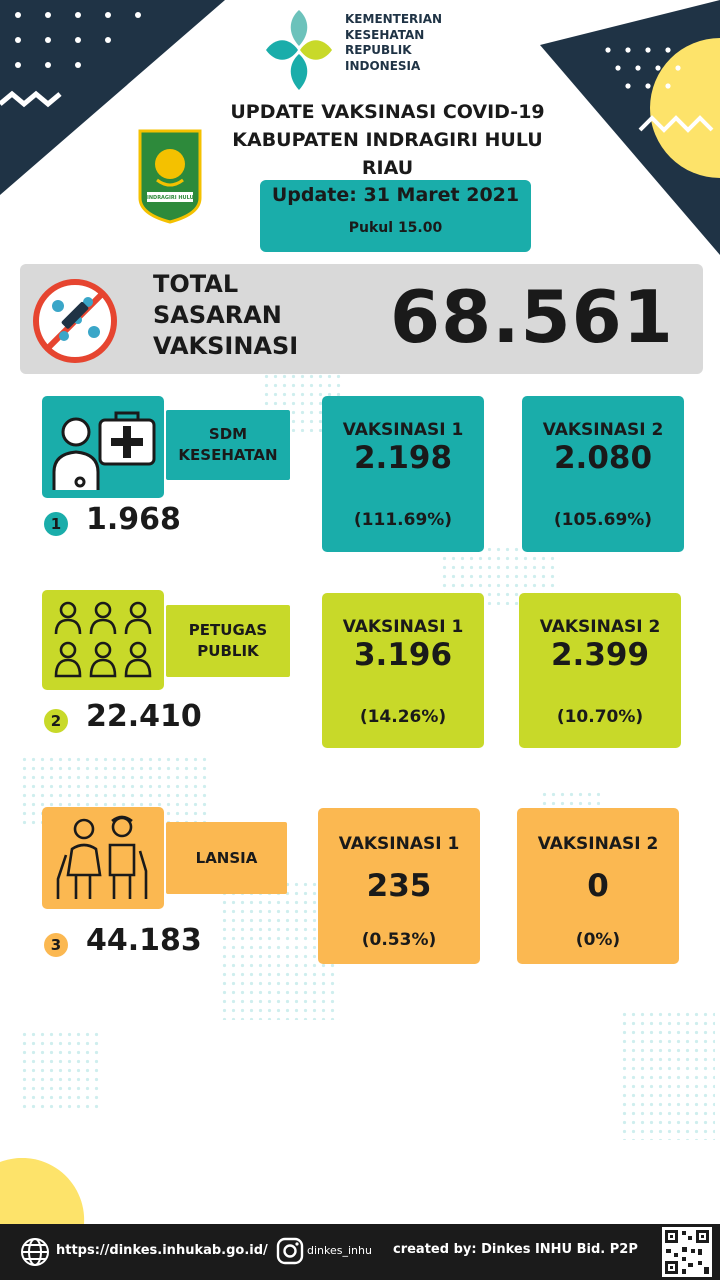 The height and width of the screenshot is (1280, 720). I want to click on group-label-line: LANSIA, so click(226, 857).